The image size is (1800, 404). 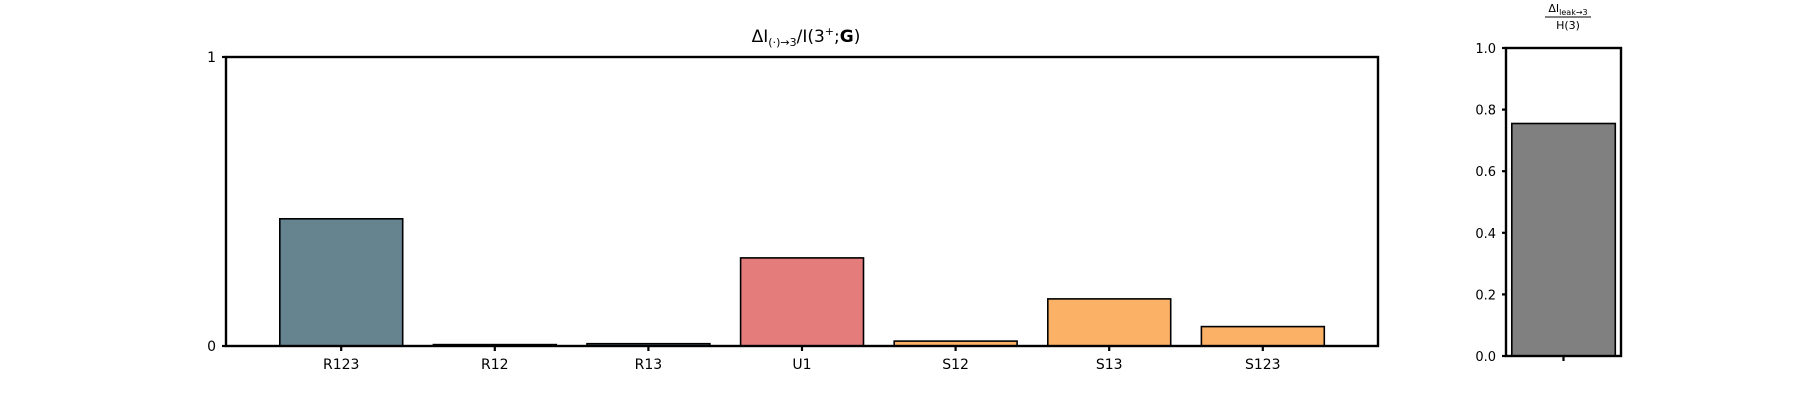 I want to click on title-denominator: H(3), so click(x=1568, y=25).